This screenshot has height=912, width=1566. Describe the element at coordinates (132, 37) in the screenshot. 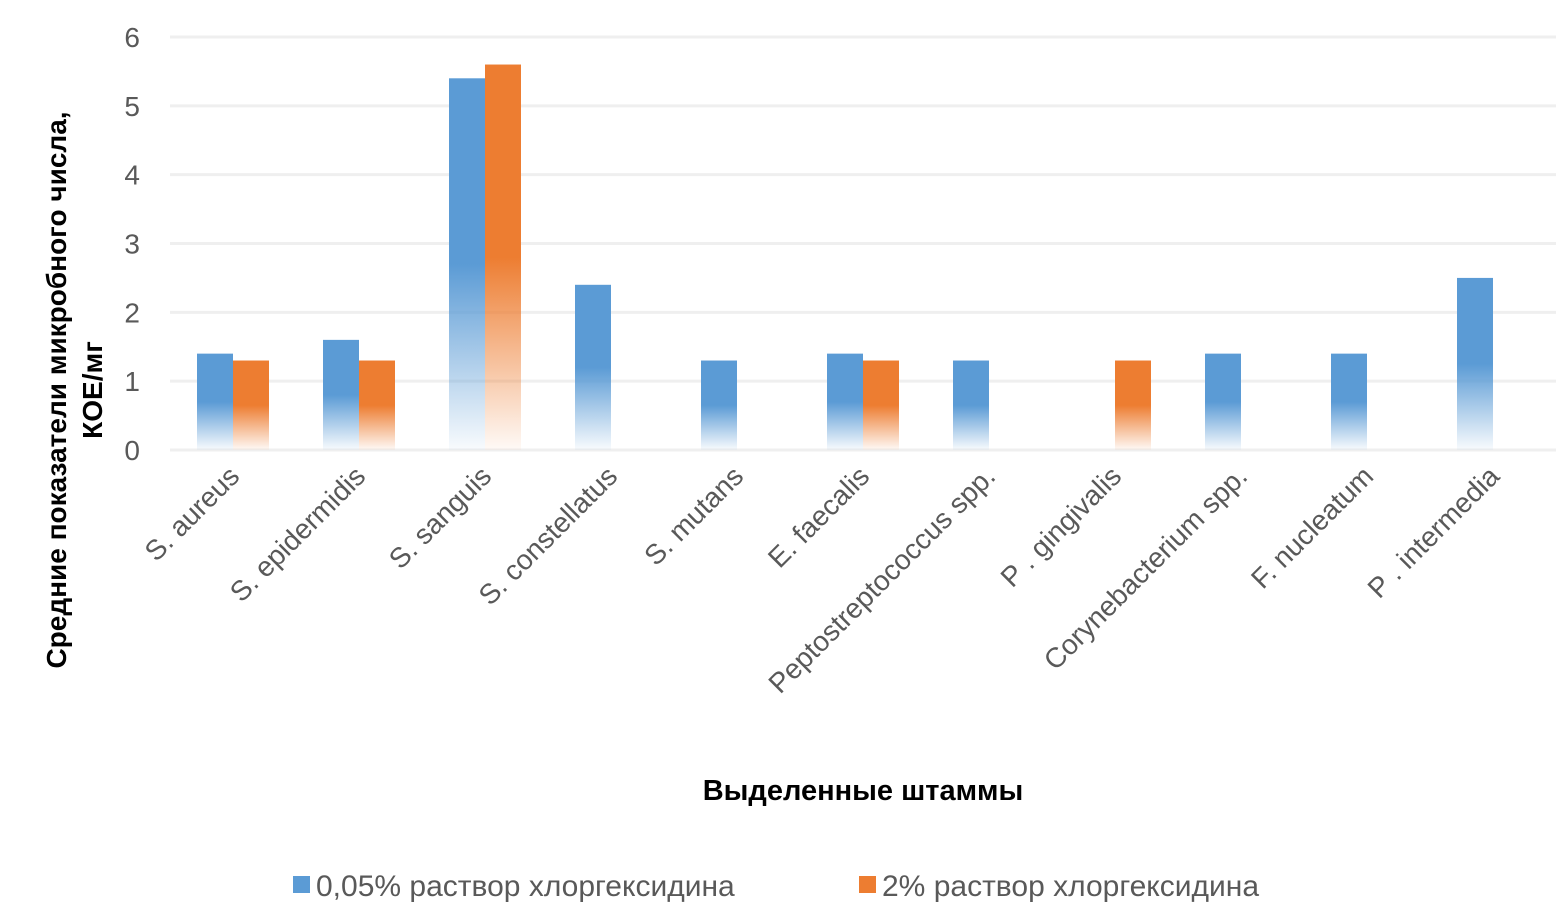

I see `y-tick-label: 6` at that location.